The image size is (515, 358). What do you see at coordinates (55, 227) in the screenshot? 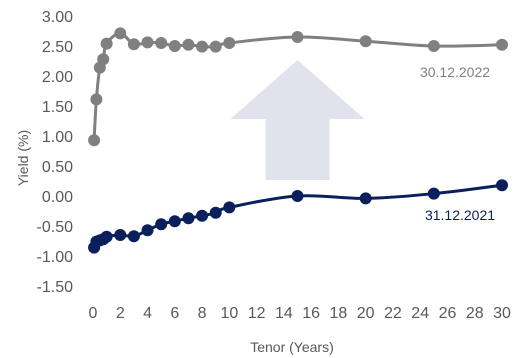
I see `y-tick-label: -0.50` at bounding box center [55, 227].